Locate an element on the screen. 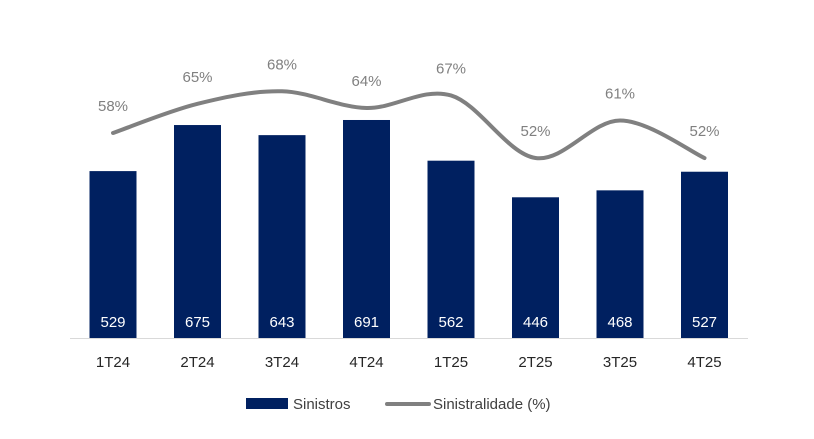  category-label-2T24: 2T24 is located at coordinates (197, 362).